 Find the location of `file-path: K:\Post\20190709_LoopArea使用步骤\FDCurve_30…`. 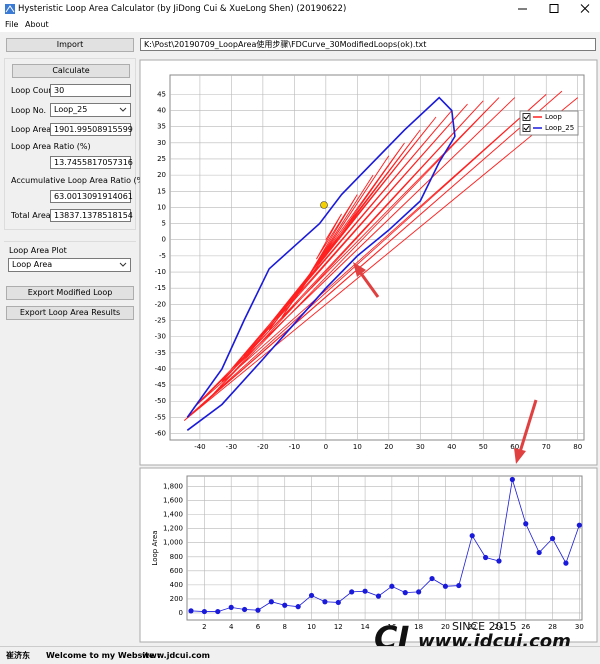

file-path: K:\Post\20190709_LoopArea使用步骤\FDCurve_30… is located at coordinates (368, 44).